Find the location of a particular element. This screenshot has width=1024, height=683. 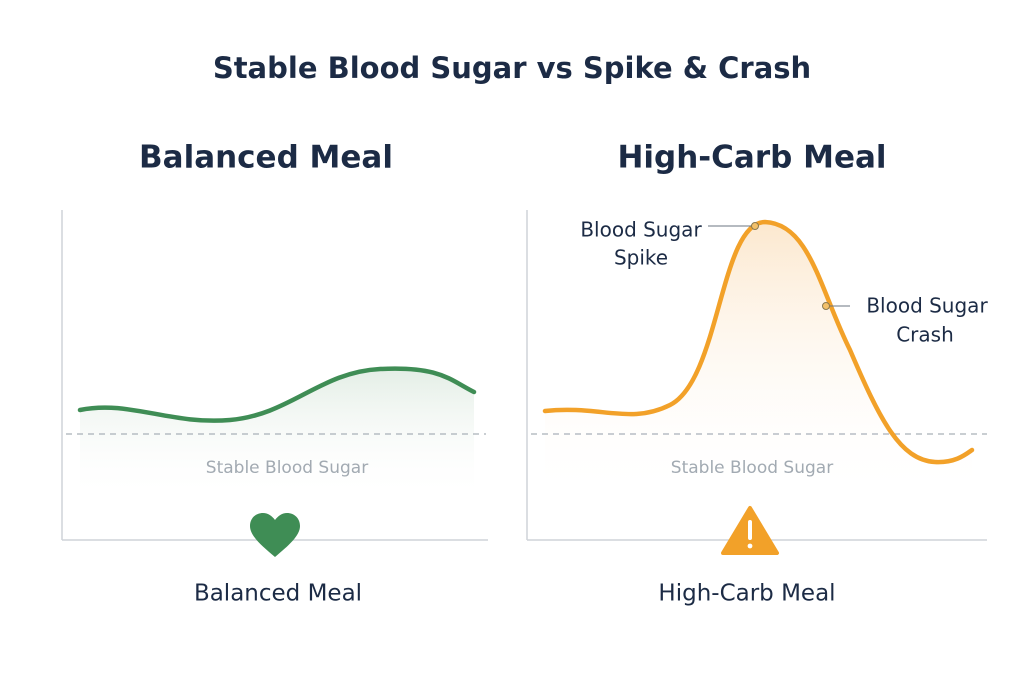

panel-heading: Balanced Meal is located at coordinates (266, 158).